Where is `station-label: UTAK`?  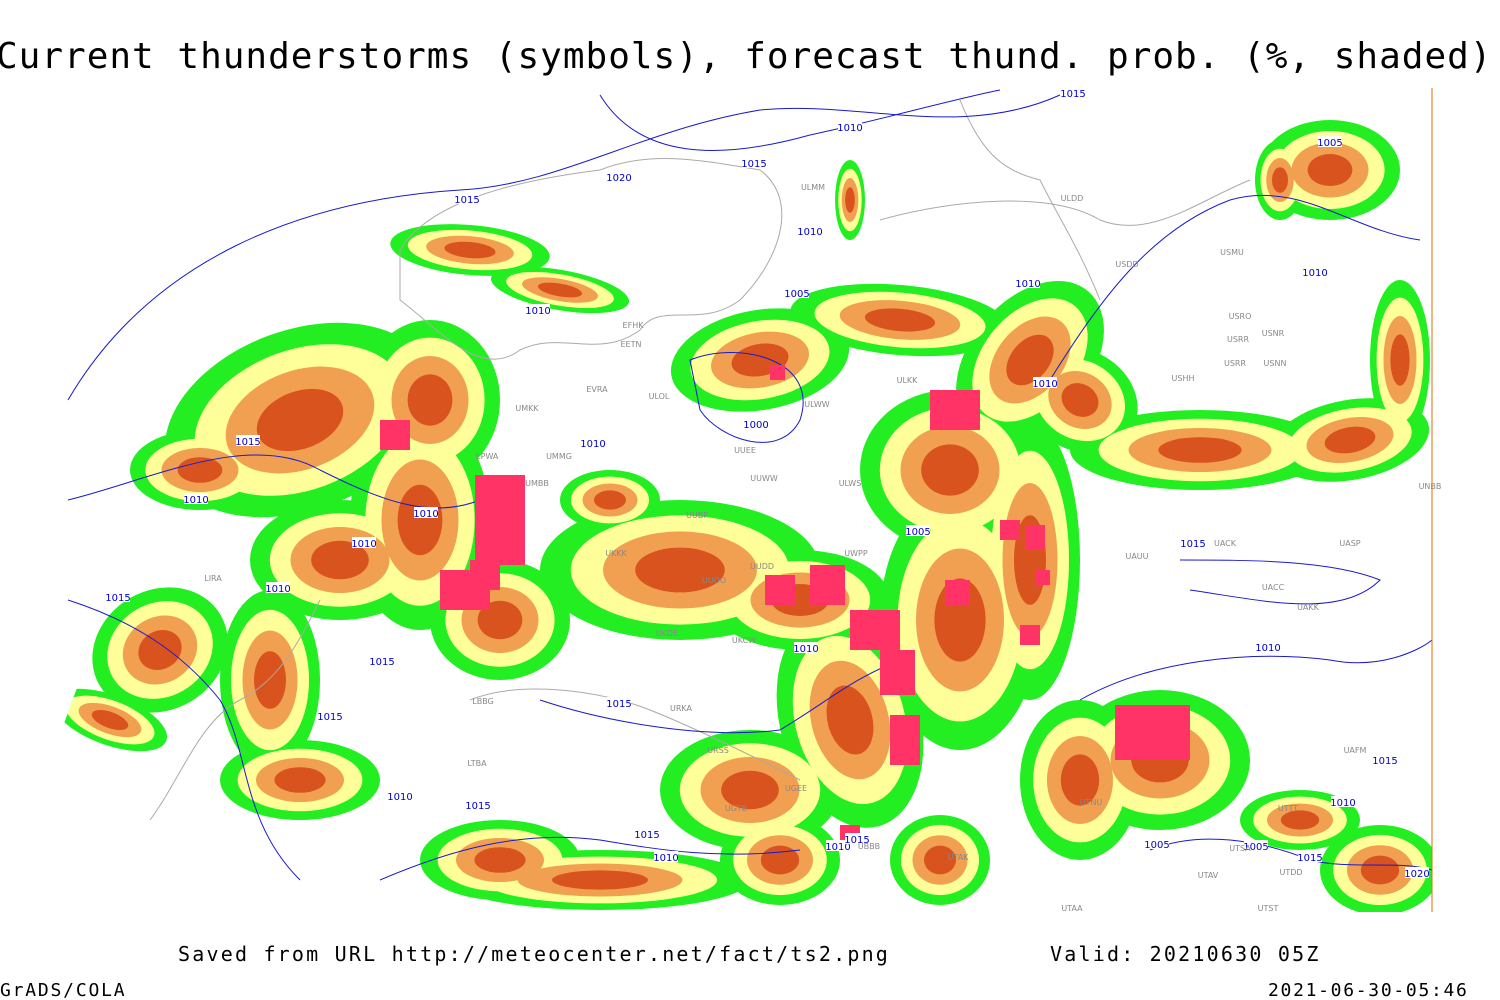 station-label: UTAK is located at coordinates (959, 857).